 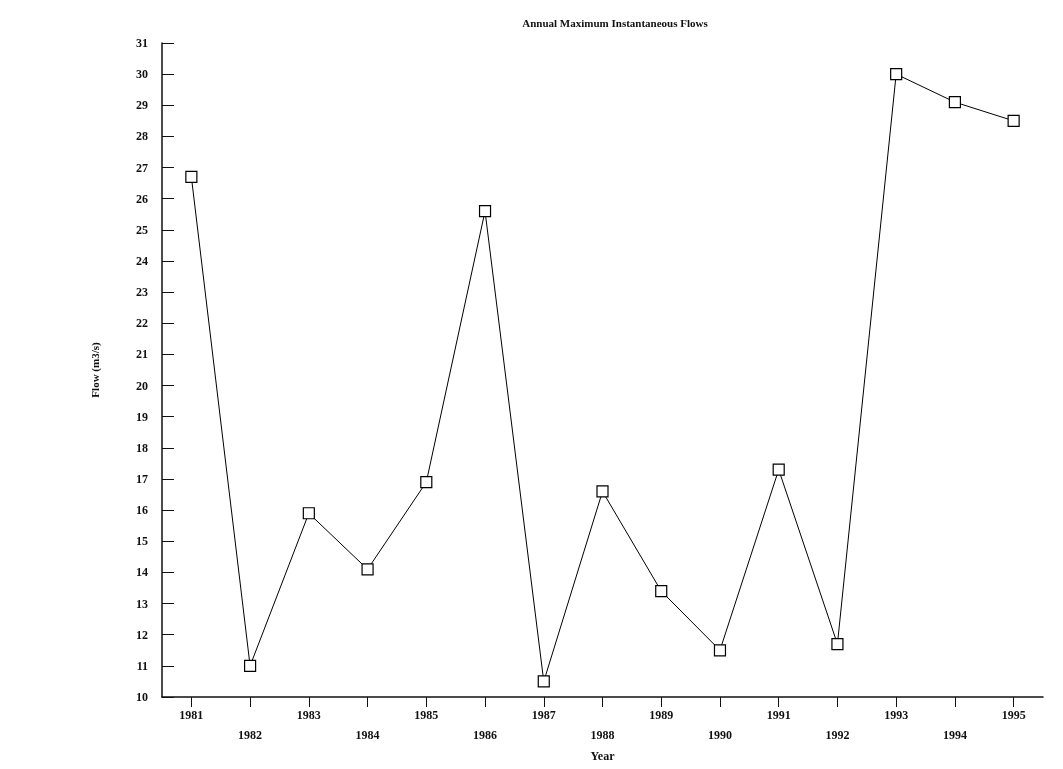 What do you see at coordinates (615, 22) in the screenshot?
I see `chart-title: Annual Maximum Instantaneous Flows` at bounding box center [615, 22].